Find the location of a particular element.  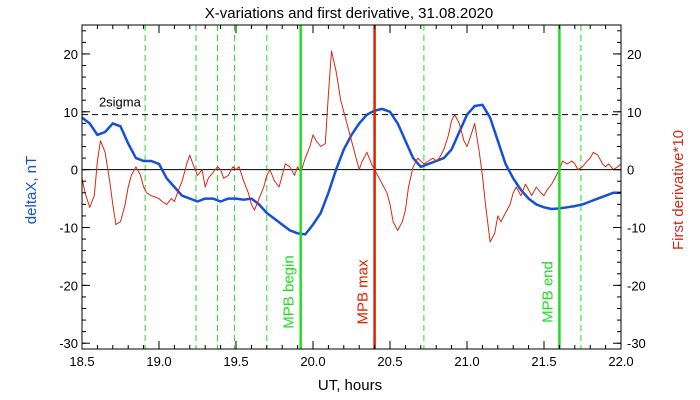

y-left-tick-label-3: -10 is located at coordinates (68, 228).